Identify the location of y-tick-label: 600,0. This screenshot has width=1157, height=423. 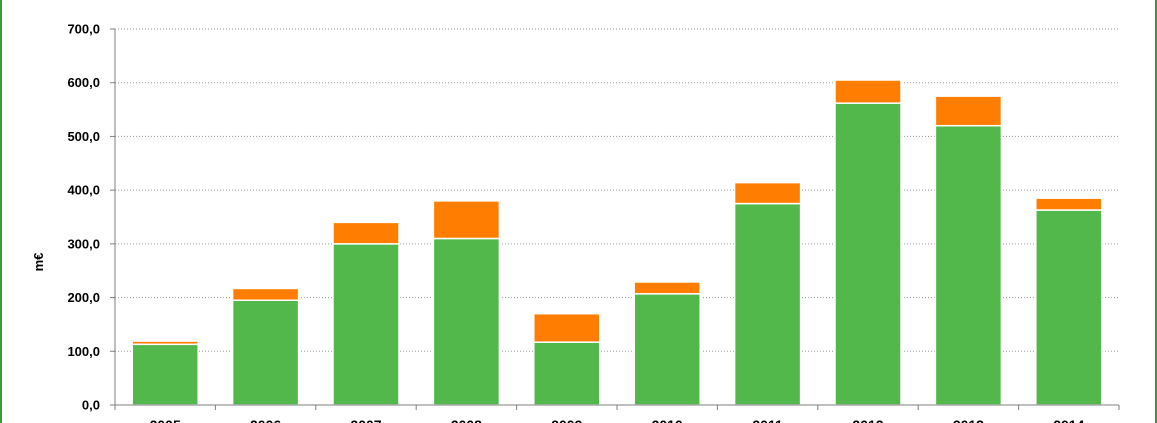
(83, 82).